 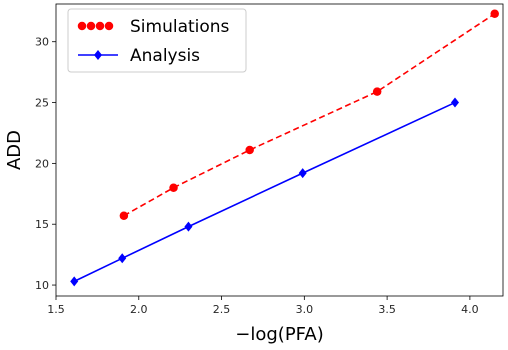 I want to click on legend-label-analysis: Analysis, so click(x=165, y=56).